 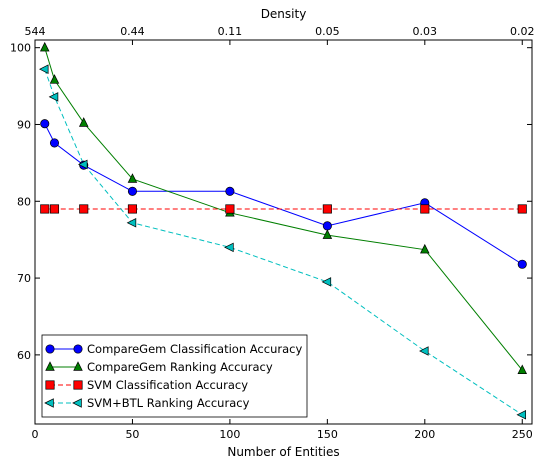 What do you see at coordinates (132, 31) in the screenshot?
I see `top-tick-label: 0.44` at bounding box center [132, 31].